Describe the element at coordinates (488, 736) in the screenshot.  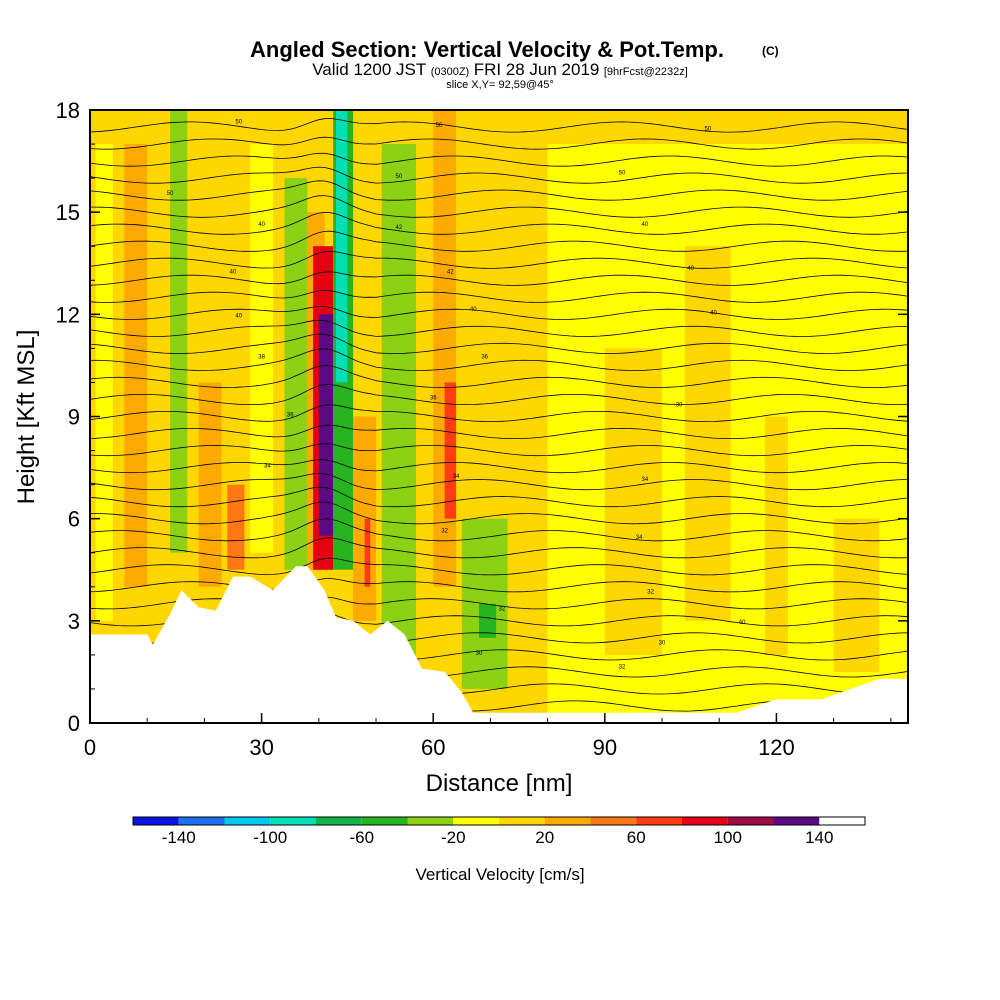
I see `x-axis: 0 30 60 90 120` at that location.